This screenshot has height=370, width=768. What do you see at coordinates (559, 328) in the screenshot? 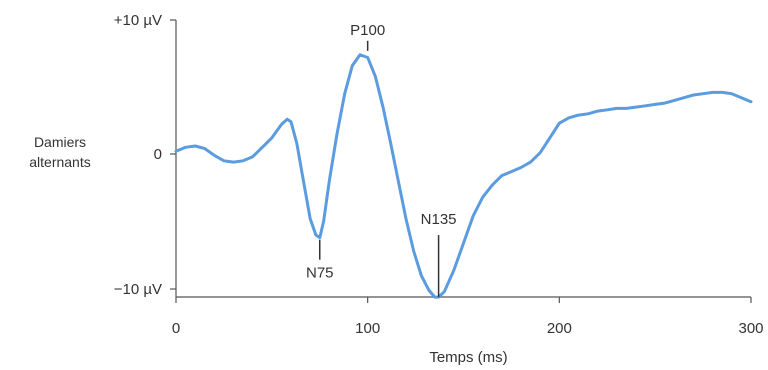
I see `x-tick-label: 200` at bounding box center [559, 328].